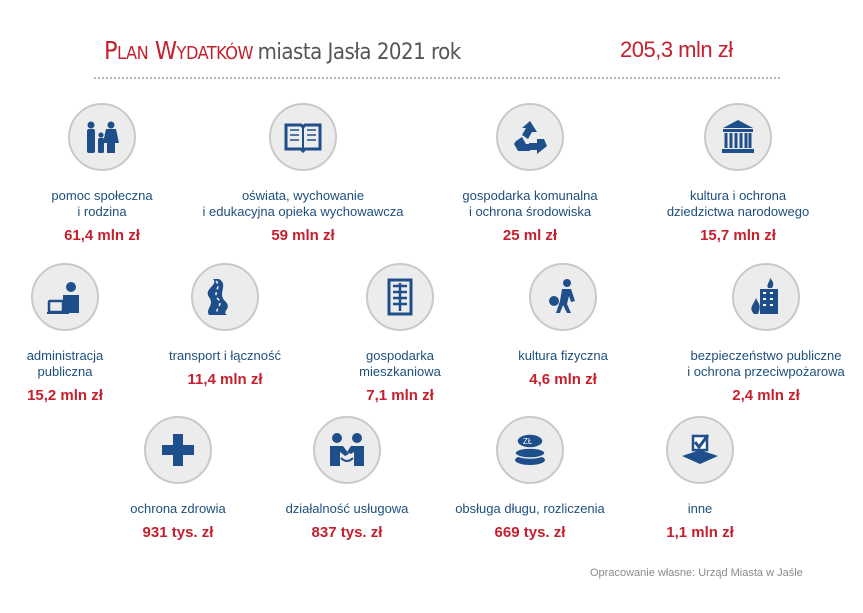 This screenshot has height=613, width=863. Describe the element at coordinates (179, 50) in the screenshot. I see `title-main: Plan Wydatków` at that location.